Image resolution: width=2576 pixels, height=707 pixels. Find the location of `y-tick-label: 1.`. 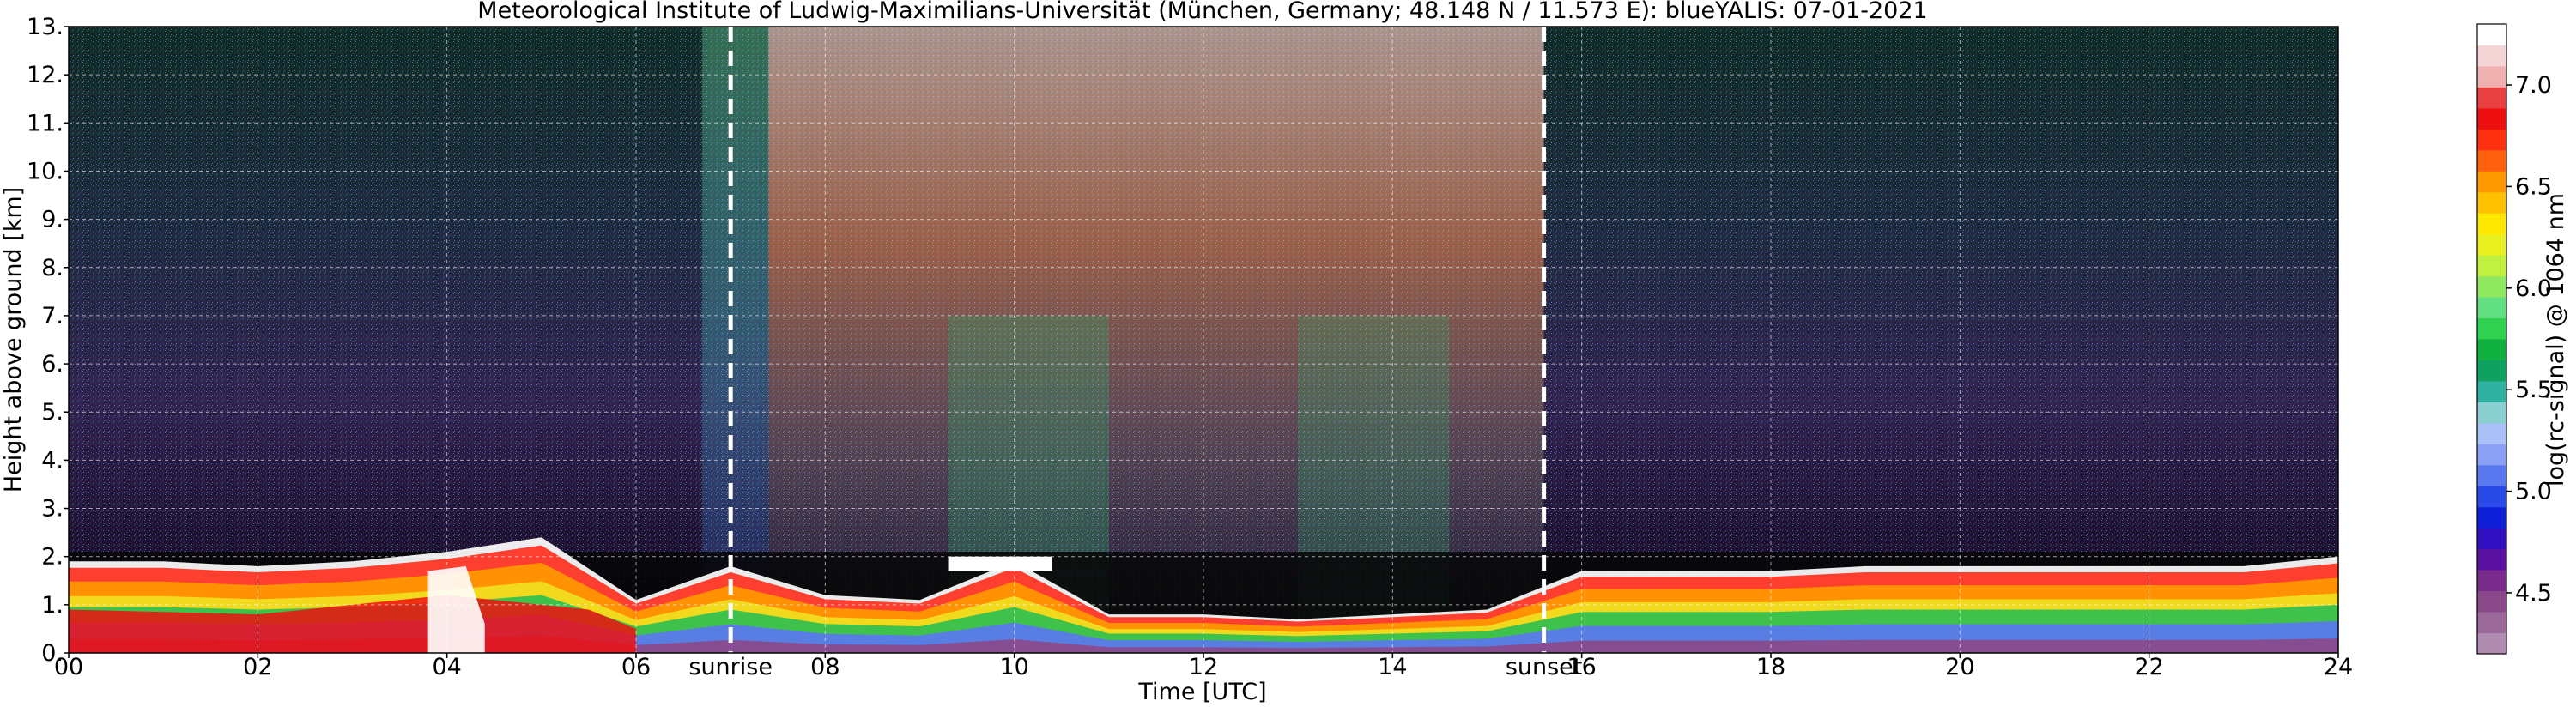

y-tick-label: 1. is located at coordinates (52, 606).